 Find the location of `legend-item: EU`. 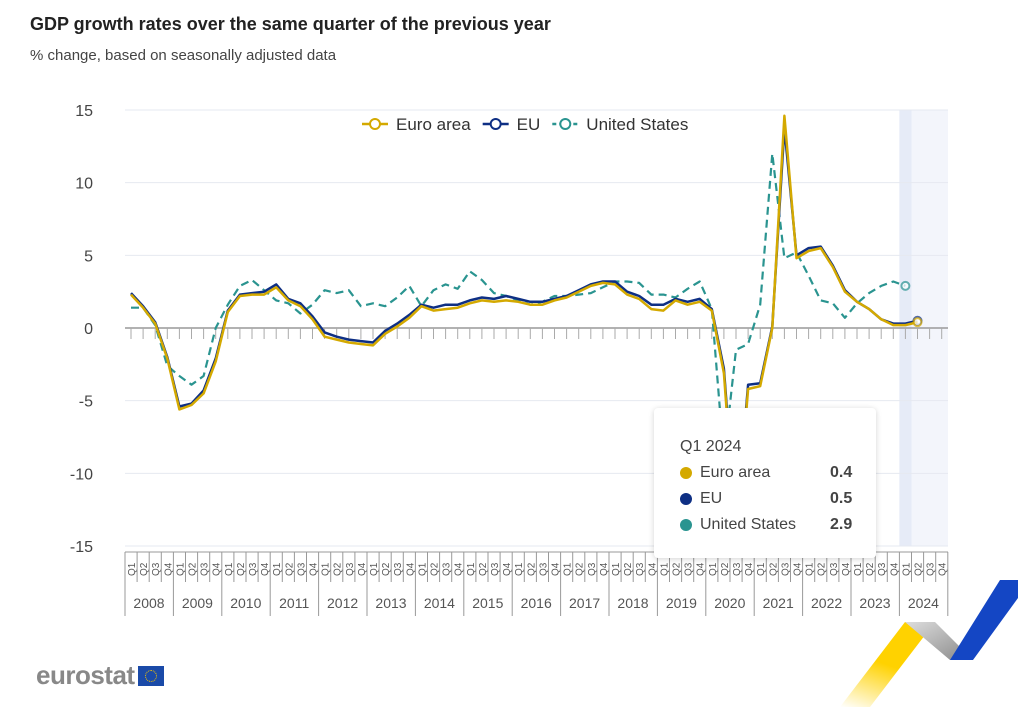

legend-item: EU is located at coordinates (529, 124).